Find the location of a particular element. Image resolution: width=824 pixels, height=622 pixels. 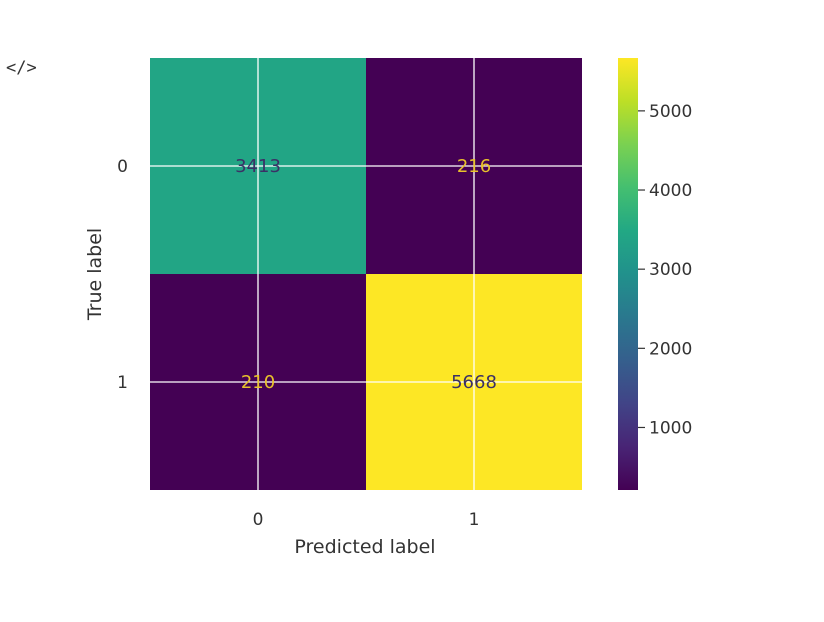

x-tick-label: 0 is located at coordinates (258, 520).